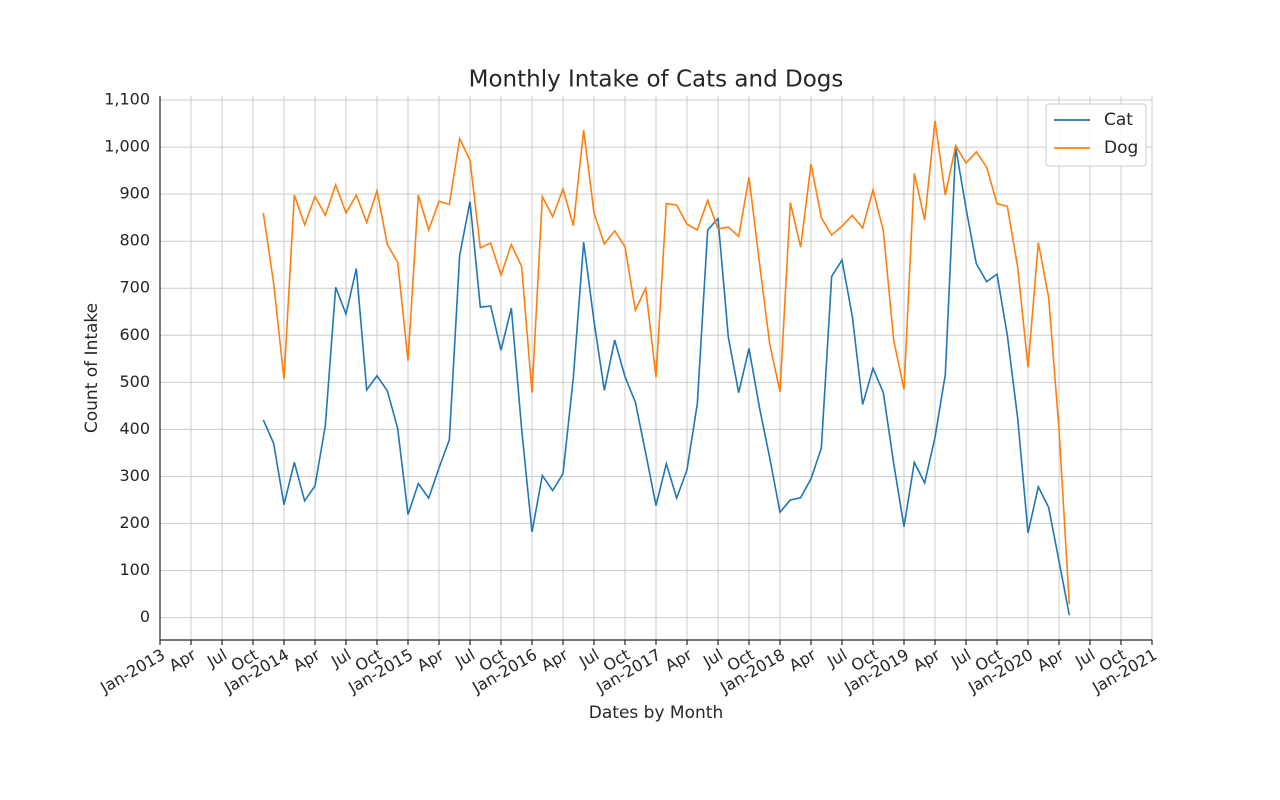 This screenshot has width=1280, height=800. I want to click on y-tick-label: 500, so click(134, 381).